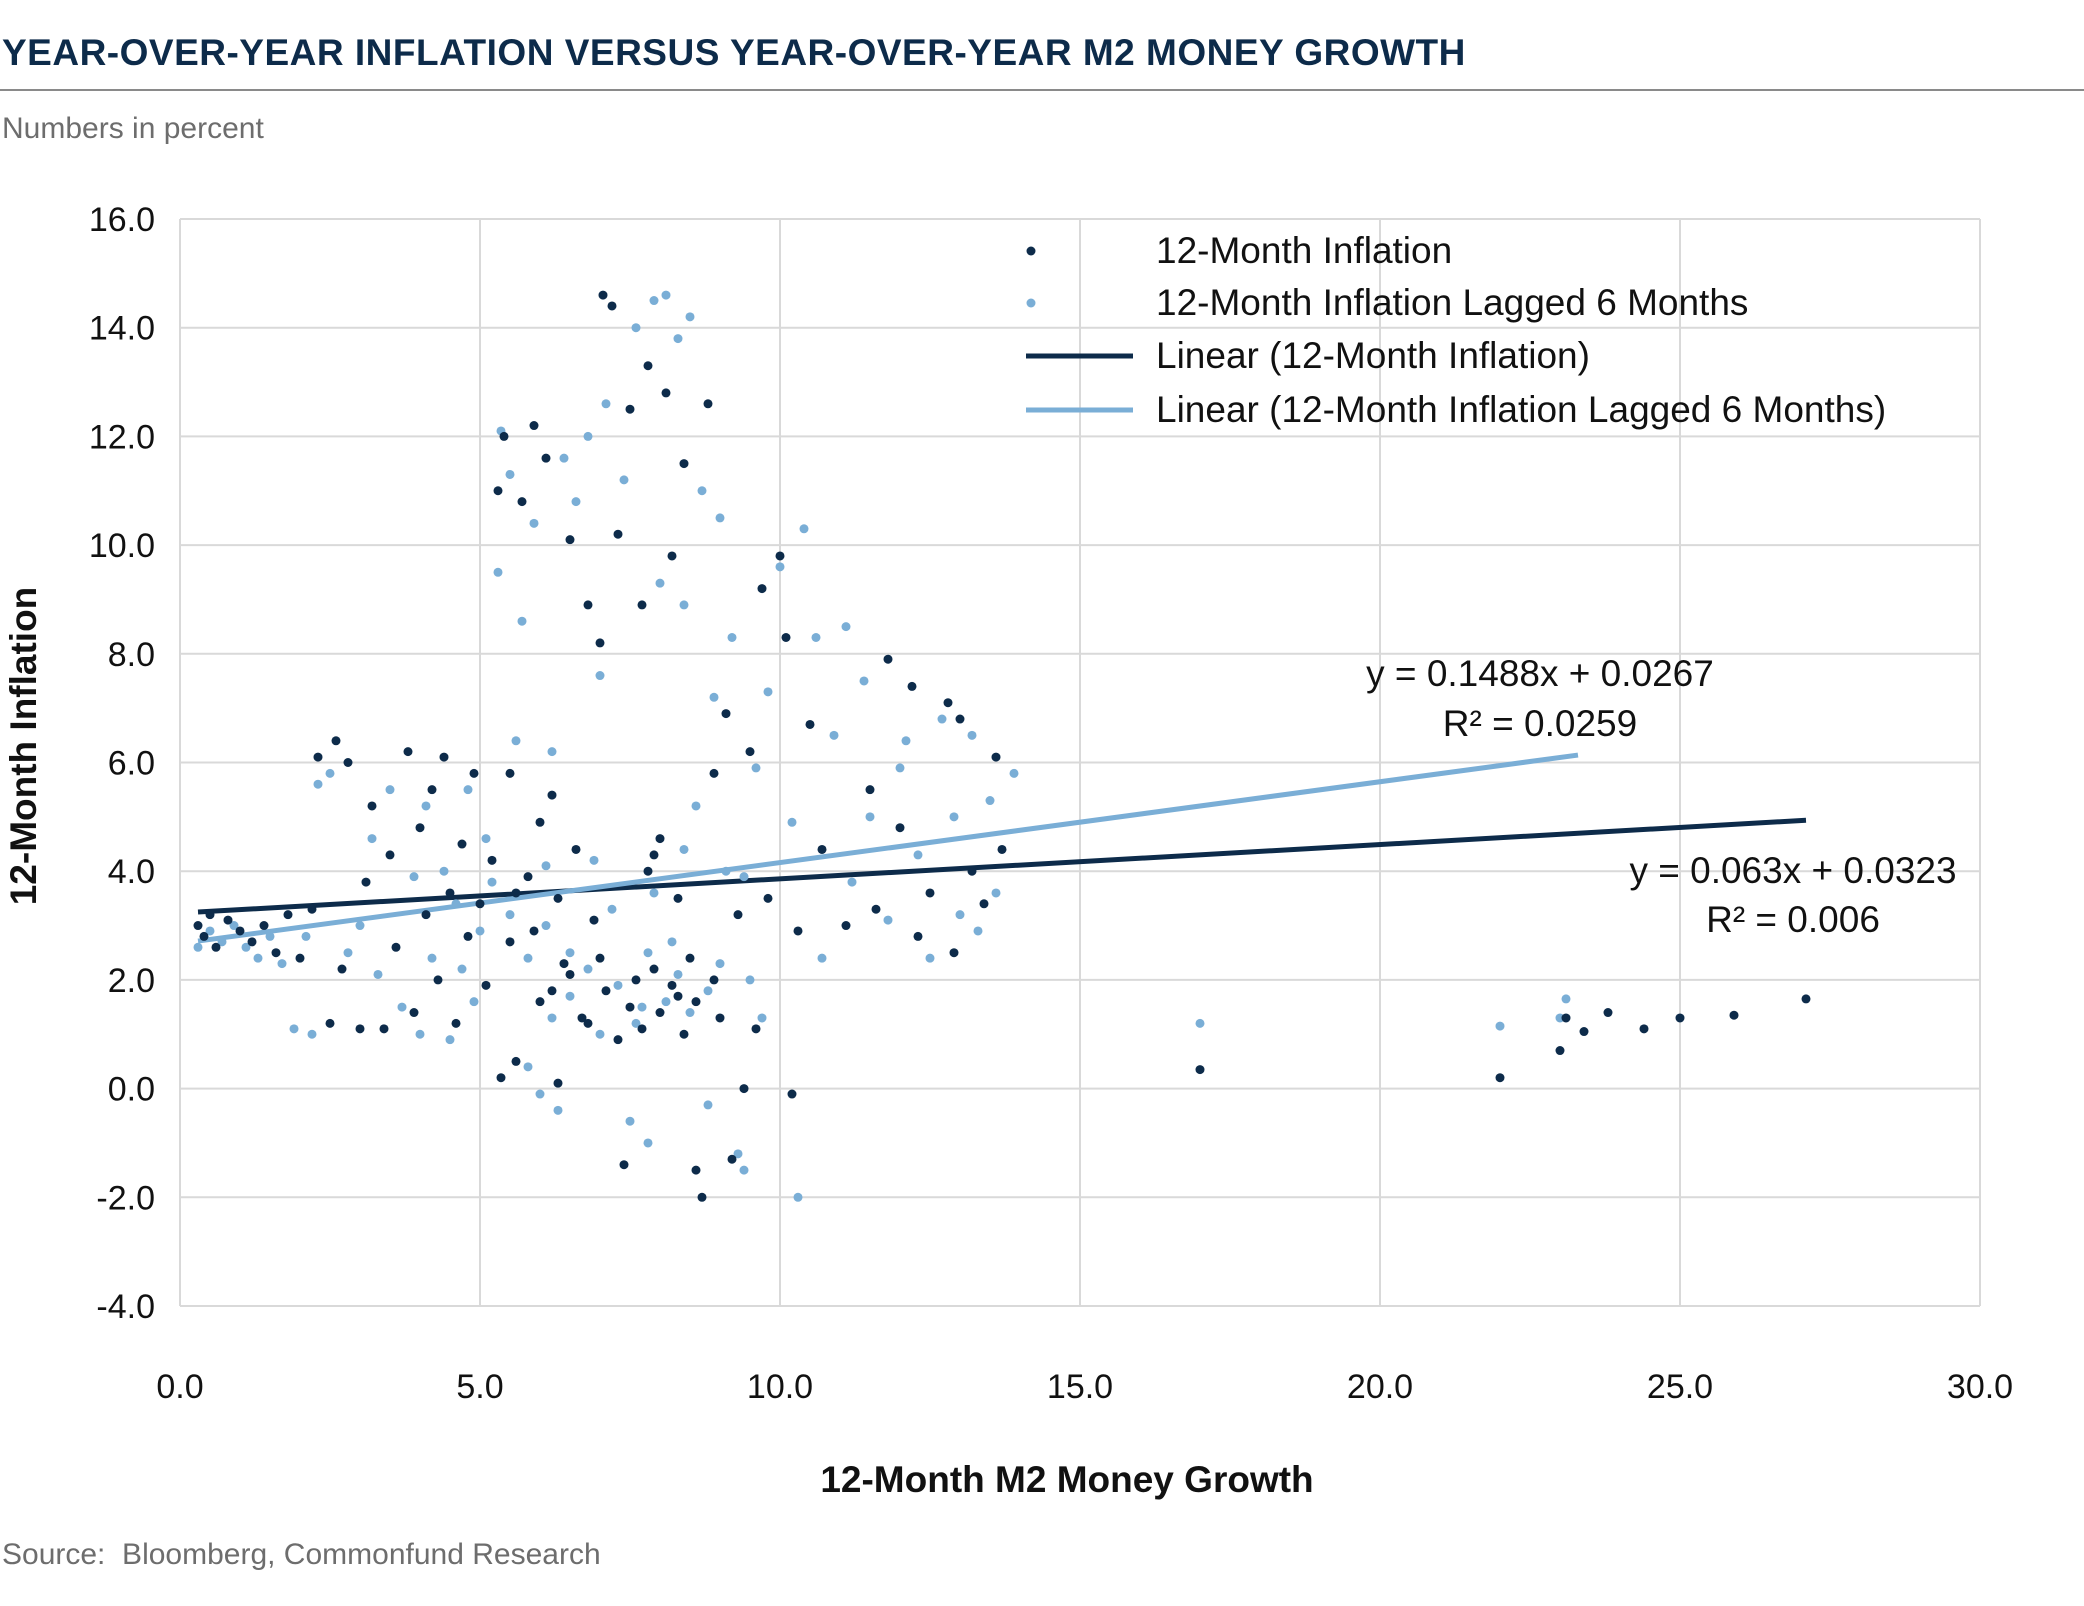 Image resolution: width=2084 pixels, height=1606 pixels. Describe the element at coordinates (131, 872) in the screenshot. I see `y-tick-label: 4.0` at that location.